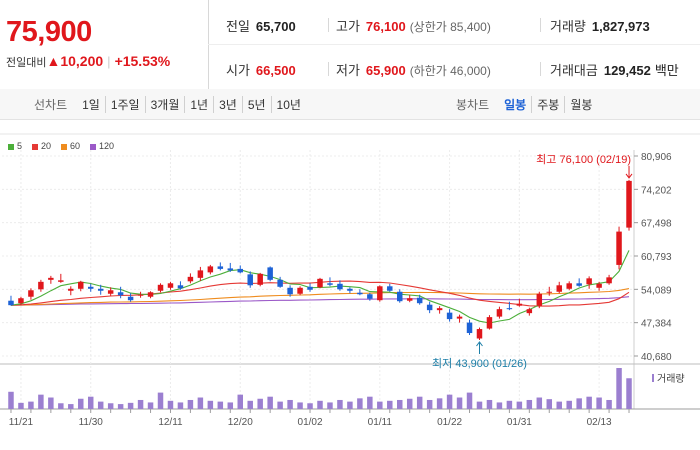 This screenshot has width=700, height=450. Describe the element at coordinates (61, 146) in the screenshot. I see `ma-legend: 5 20 60 120` at that location.